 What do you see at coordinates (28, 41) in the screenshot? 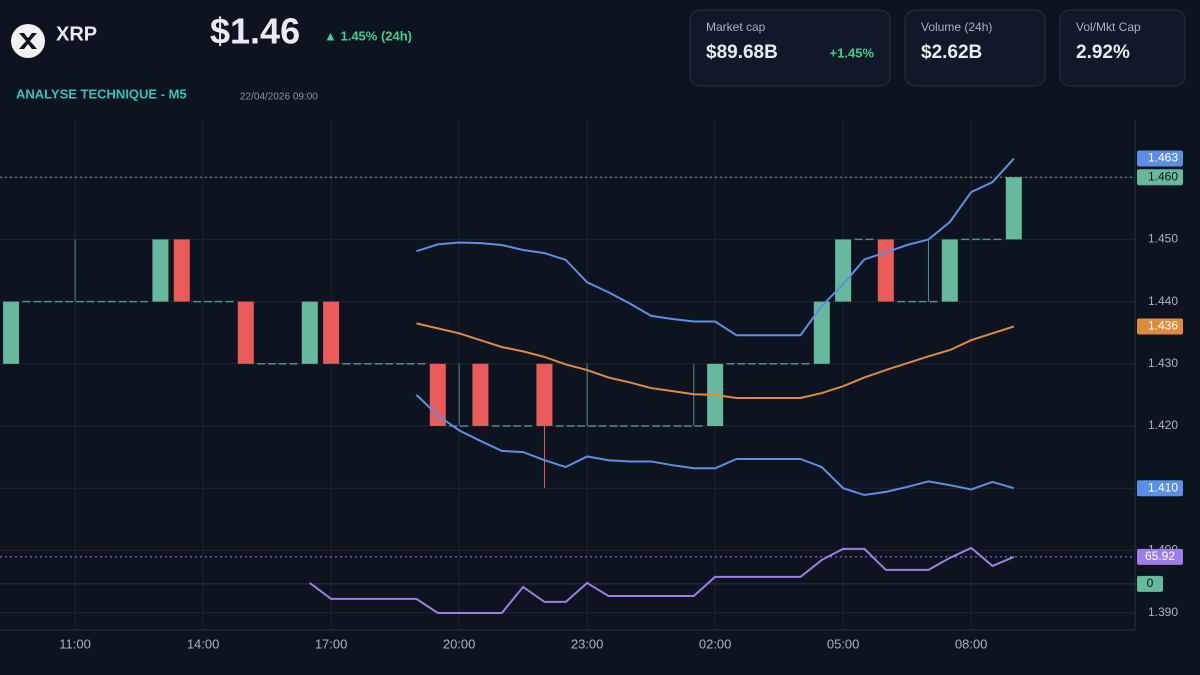
I see `logo-mark` at bounding box center [28, 41].